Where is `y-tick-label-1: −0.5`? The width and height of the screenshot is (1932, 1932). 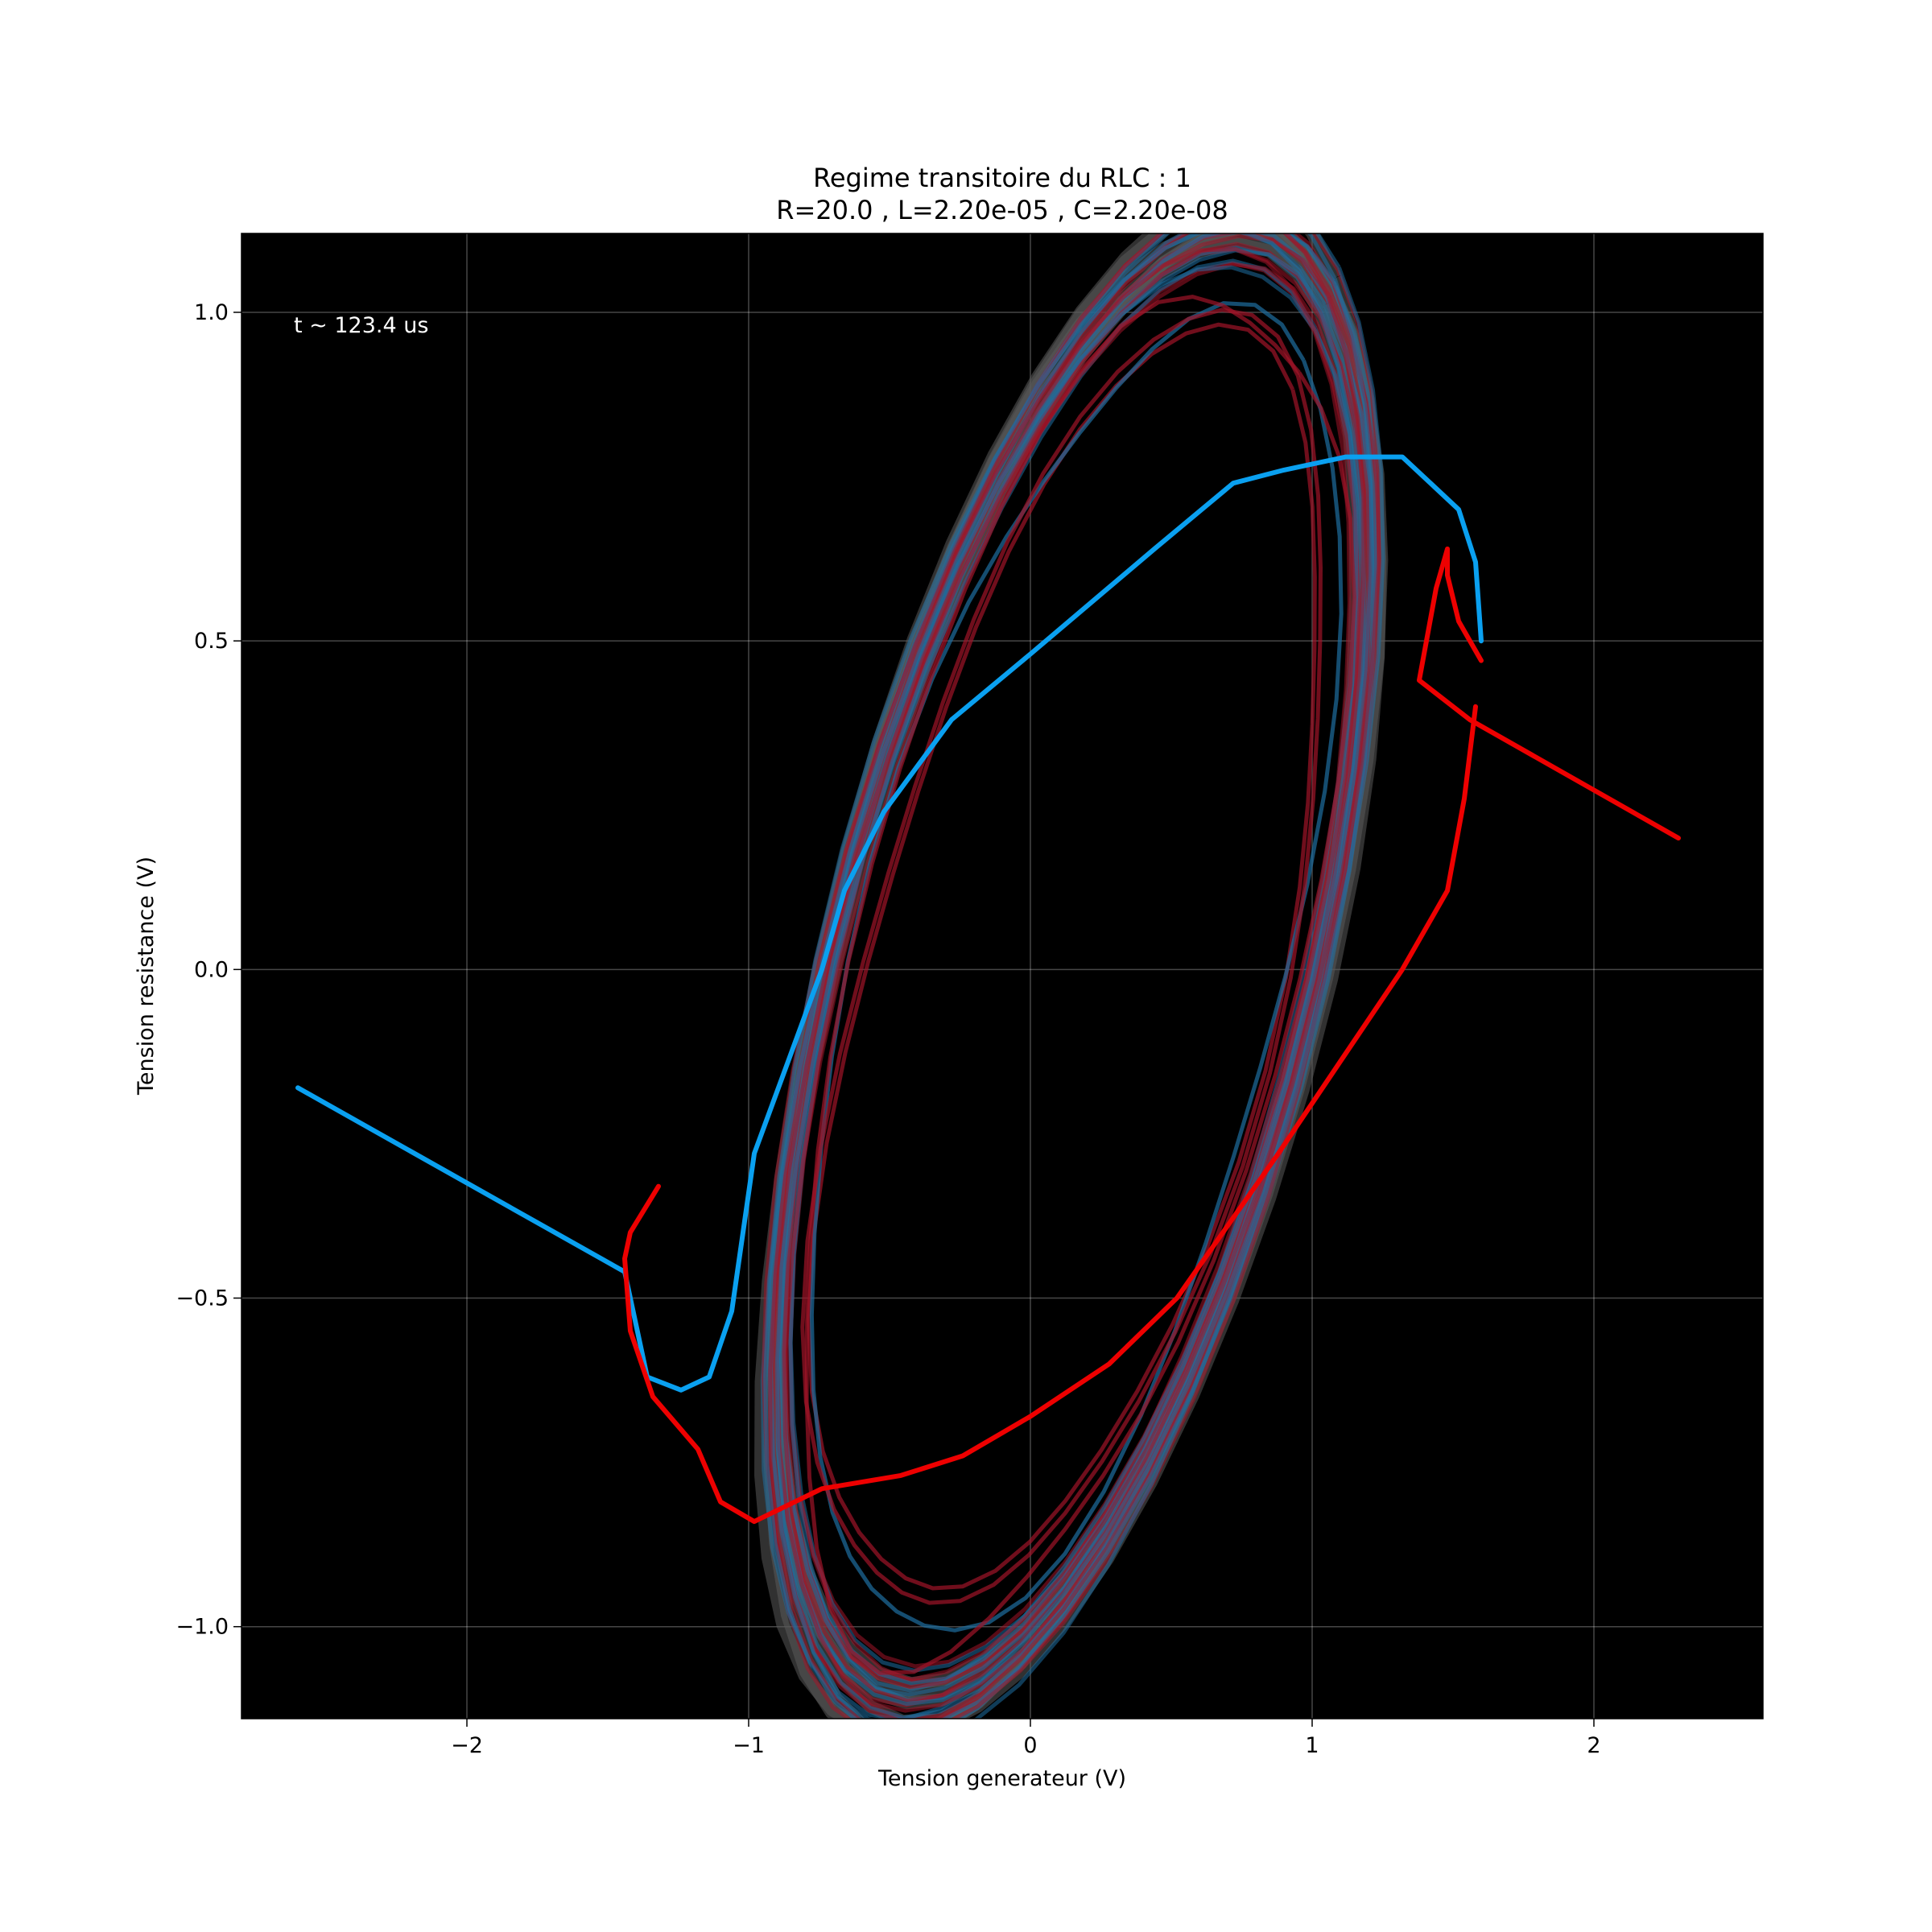 y-tick-label-1: −0.5 is located at coordinates (202, 1298).